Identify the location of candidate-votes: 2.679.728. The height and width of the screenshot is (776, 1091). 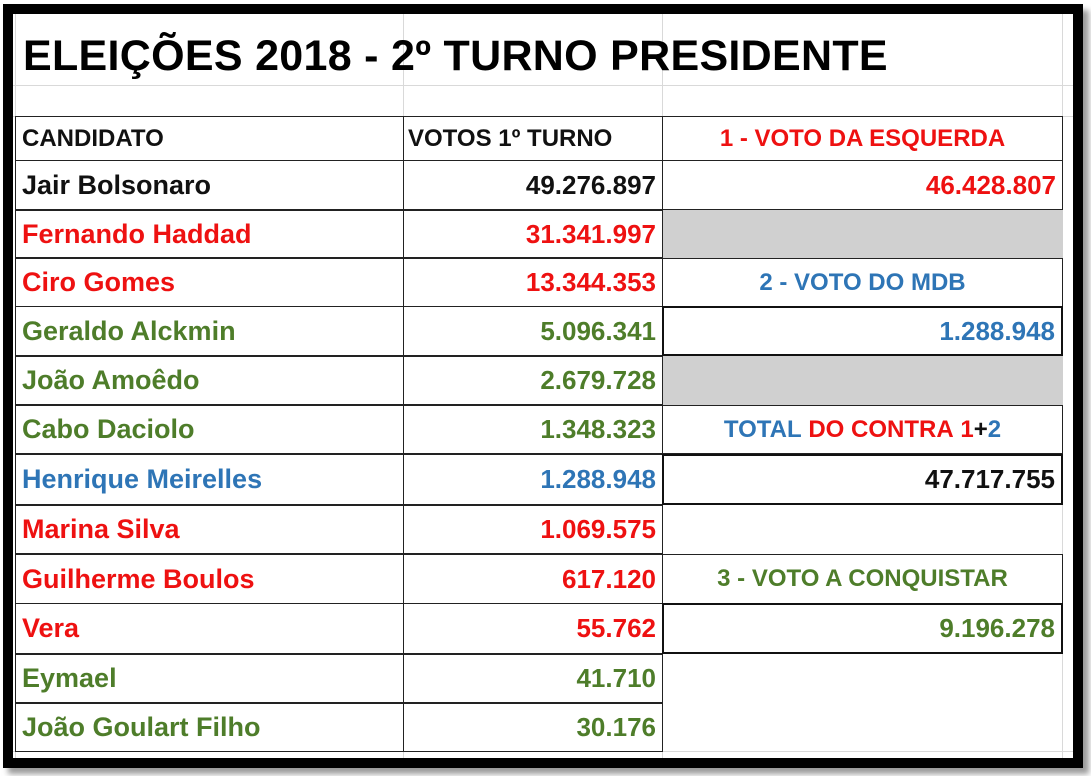
(533, 380).